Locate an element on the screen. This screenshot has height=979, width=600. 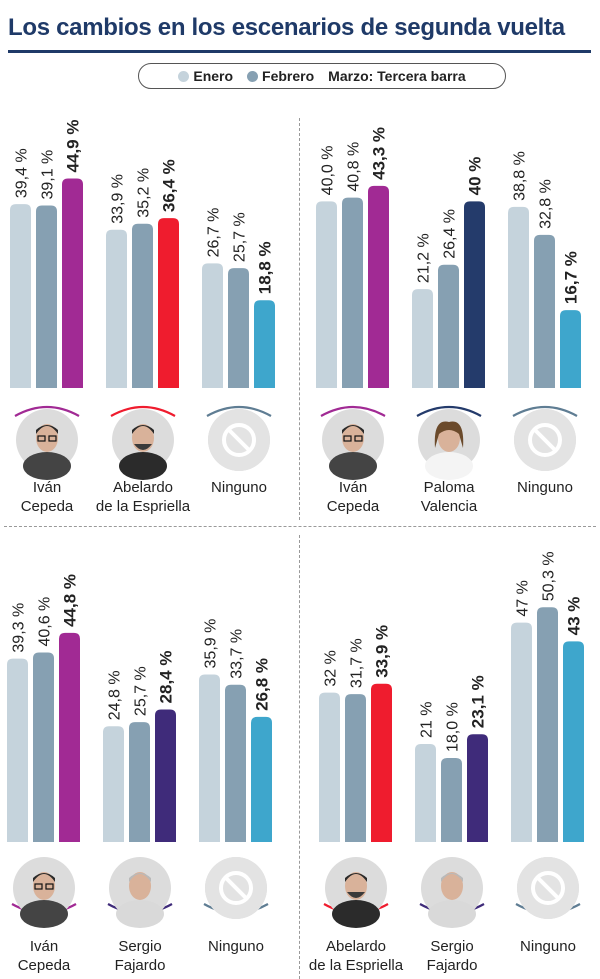
candidate-name: Sergio is located at coordinates (451, 946).